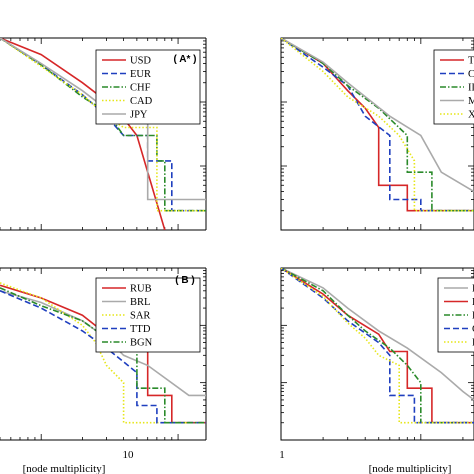 This screenshot has height=474, width=474. I want to click on legend-label-x: X, so click(471, 115).